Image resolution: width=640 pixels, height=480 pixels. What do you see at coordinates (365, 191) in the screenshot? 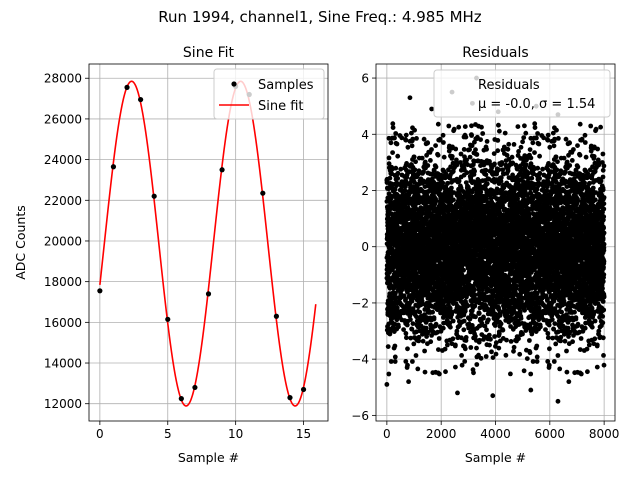
I see `y-tick-label: 2` at bounding box center [365, 191].